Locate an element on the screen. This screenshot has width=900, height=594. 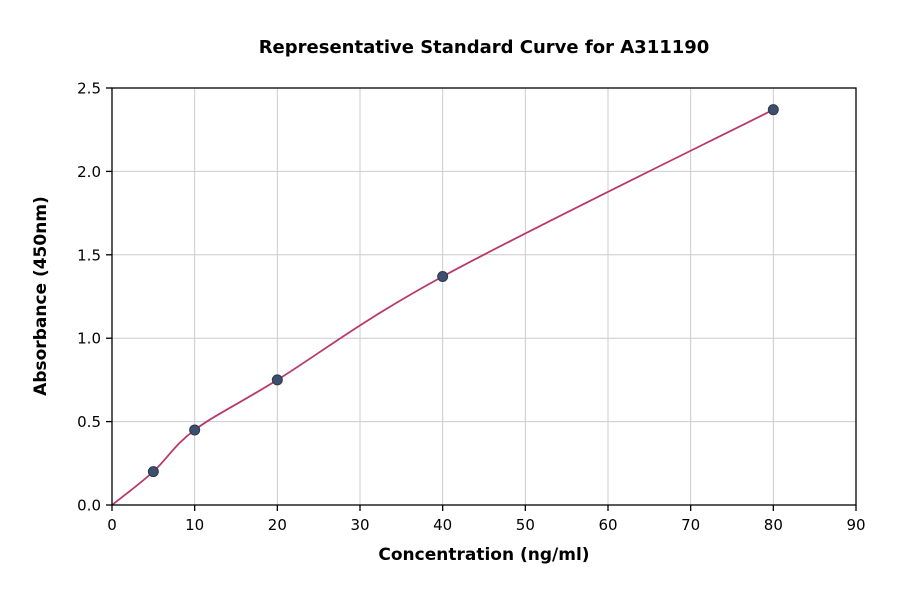
x-tick-label: 10 is located at coordinates (194, 525).